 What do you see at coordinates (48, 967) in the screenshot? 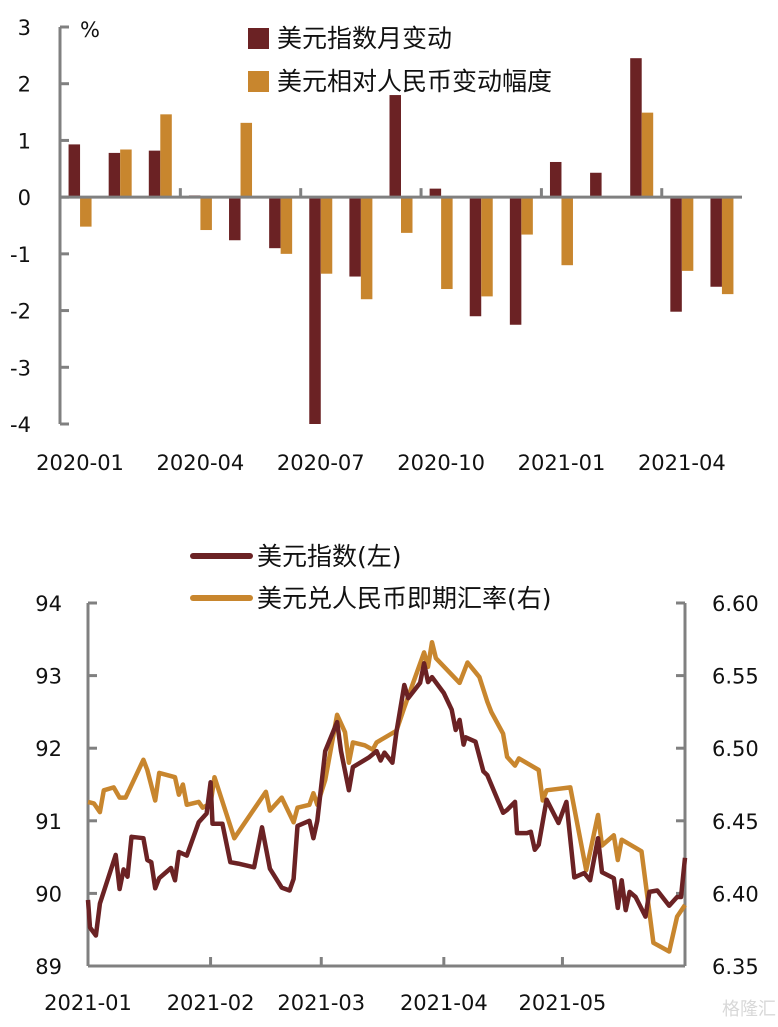
I see `left-y-tick-label: 89` at bounding box center [48, 967].